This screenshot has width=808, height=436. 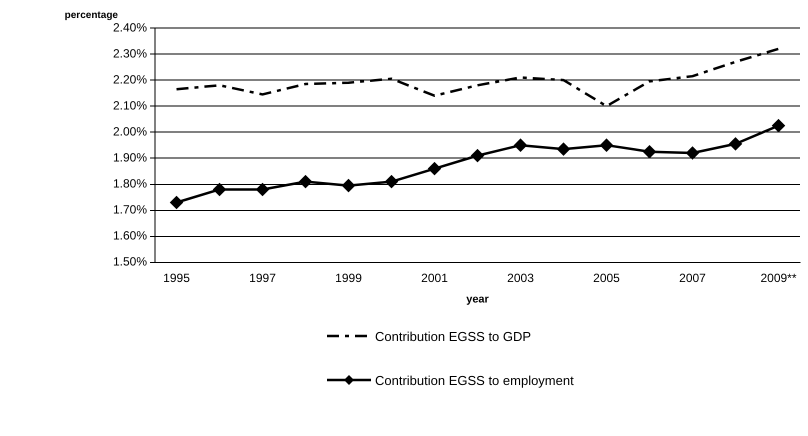 What do you see at coordinates (130, 209) in the screenshot?
I see `y-tick-label: 1.70%` at bounding box center [130, 209].